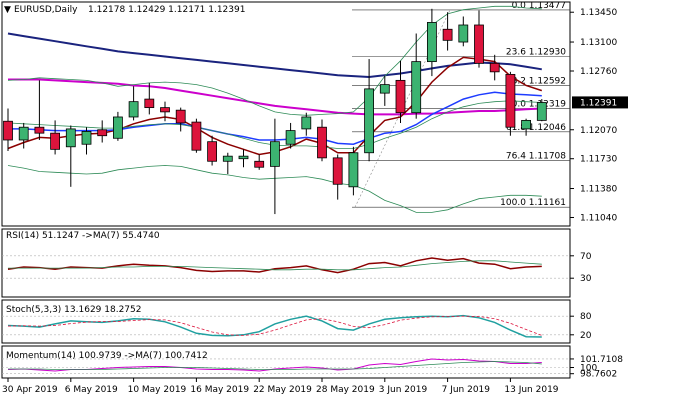 Image resolution: width=700 pixels, height=400 pixels. I want to click on price-tick-label: 1.13100, so click(598, 43).